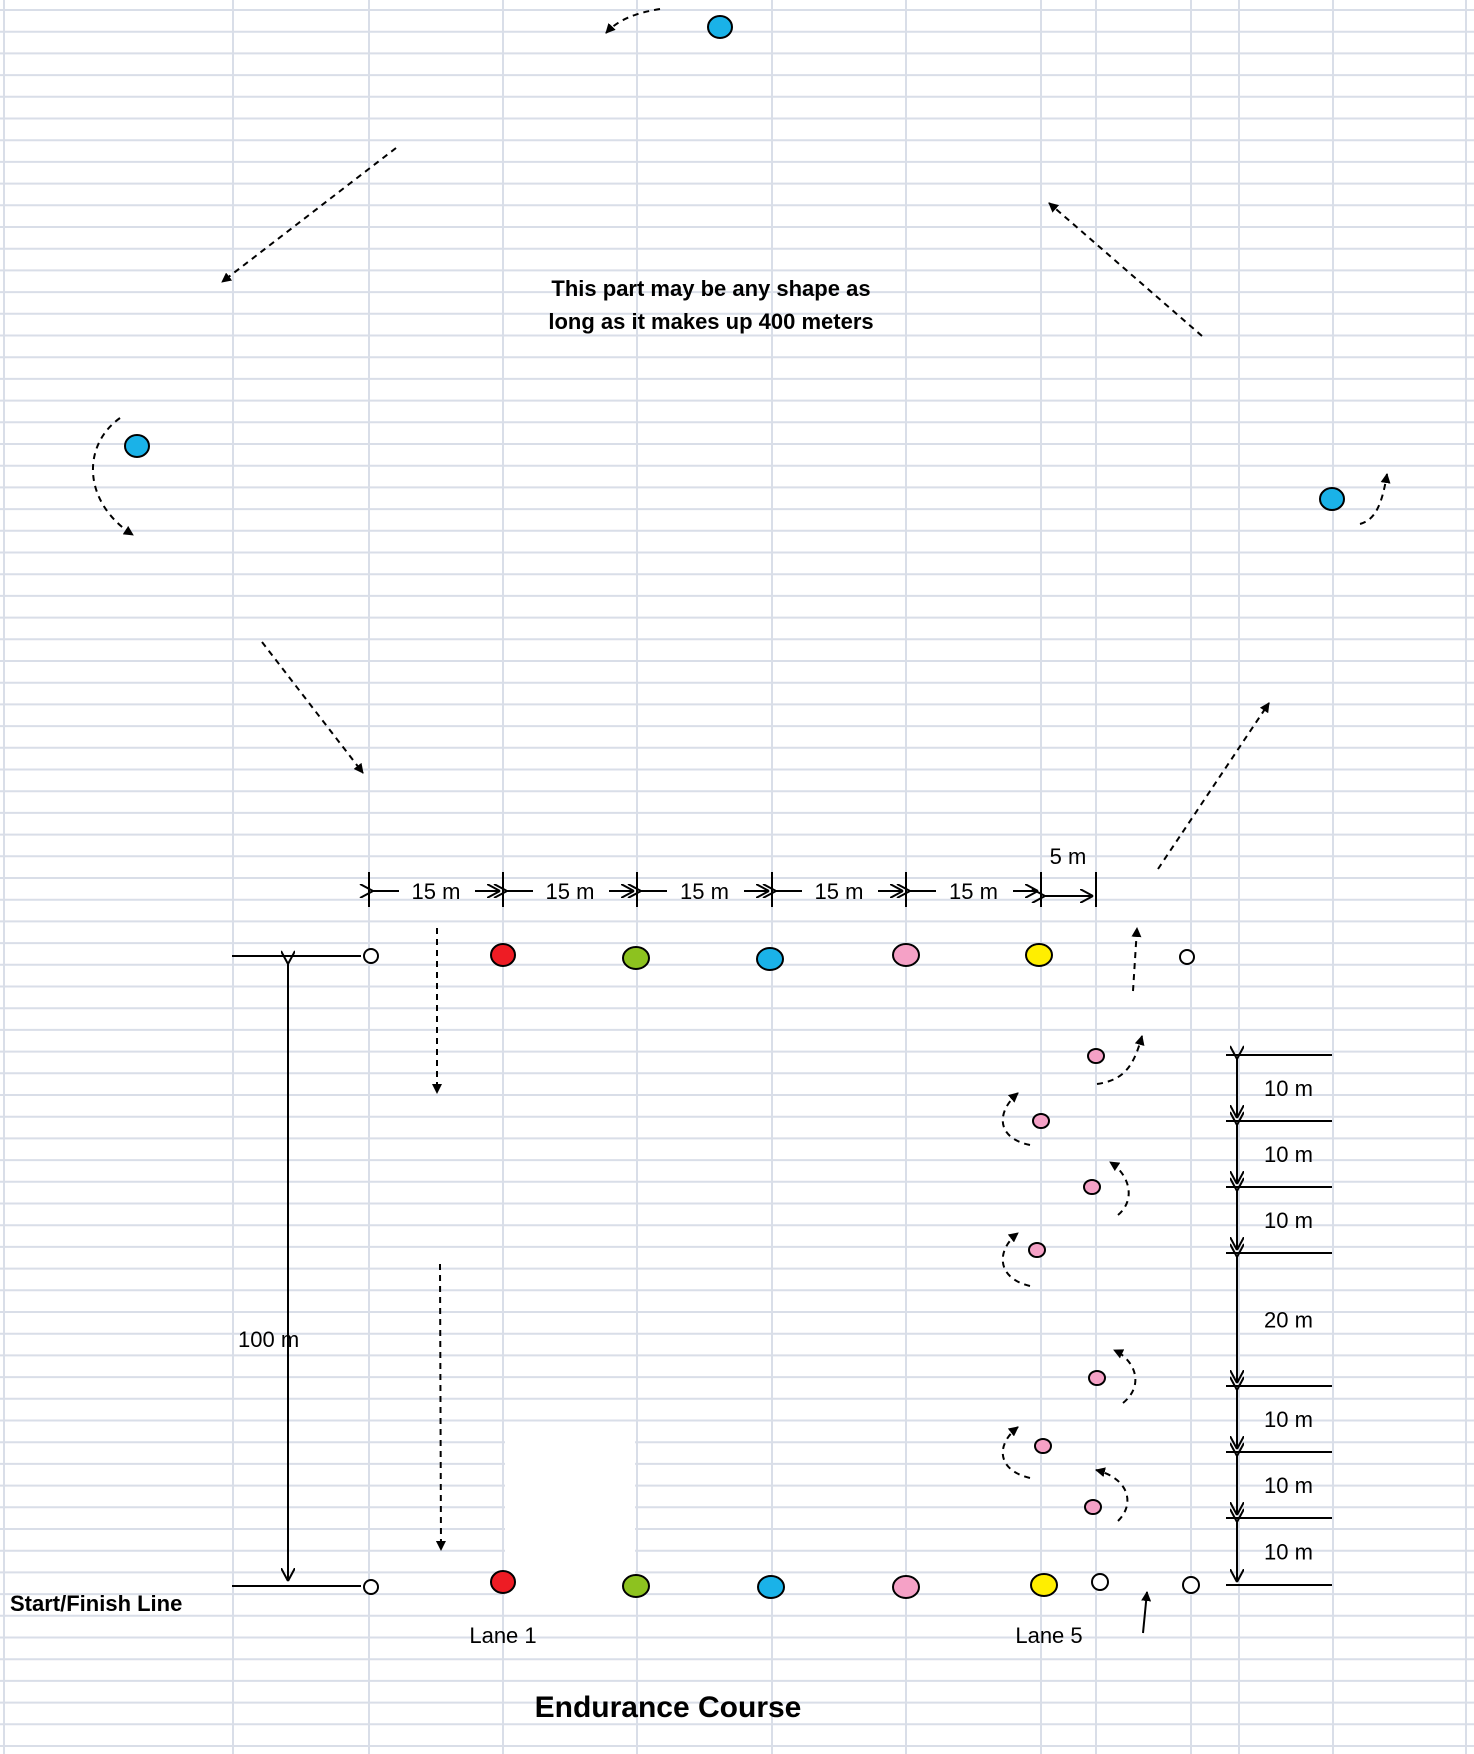  Describe the element at coordinates (1213, 786) in the screenshot. I see `lower-right-arrow` at that location.